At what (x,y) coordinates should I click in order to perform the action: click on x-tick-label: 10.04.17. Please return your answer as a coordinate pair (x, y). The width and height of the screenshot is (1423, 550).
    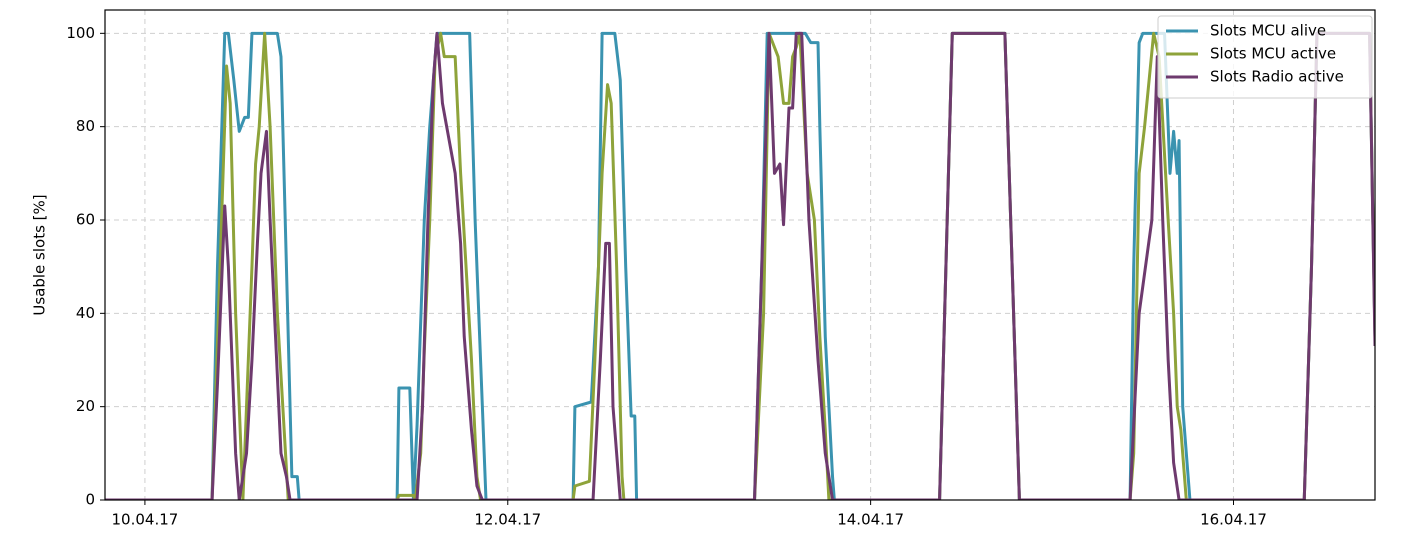
    Looking at the image, I should click on (145, 520).